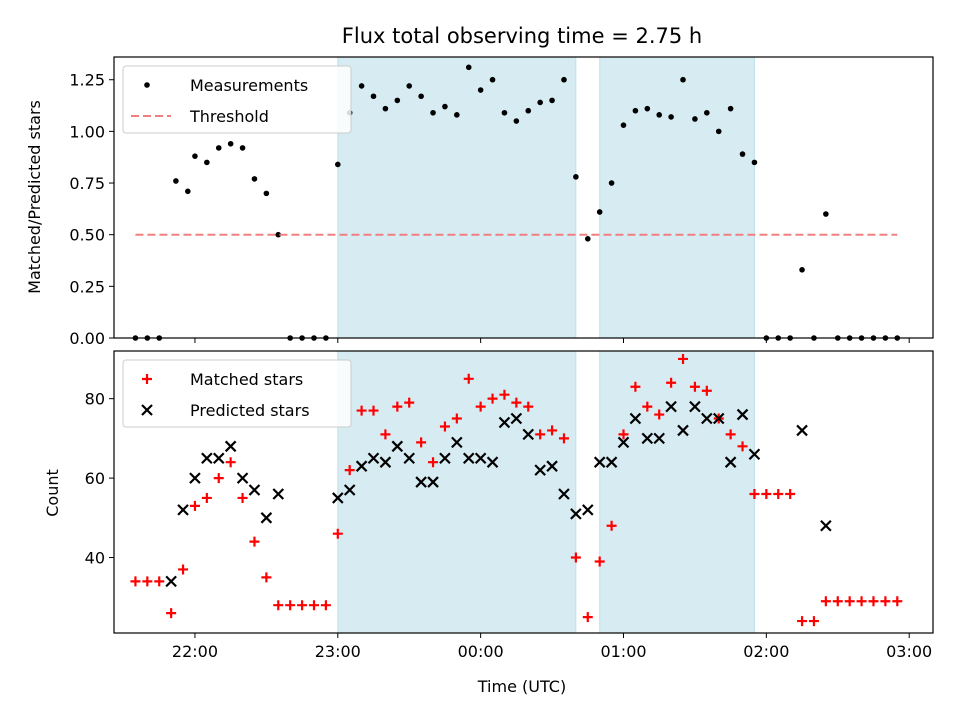 The image size is (960, 720). I want to click on x-tick-label: 23:00, so click(338, 651).